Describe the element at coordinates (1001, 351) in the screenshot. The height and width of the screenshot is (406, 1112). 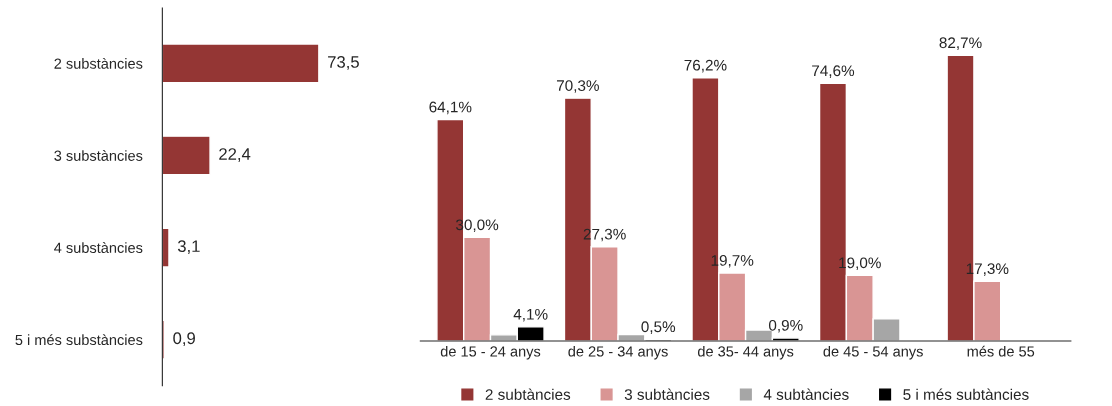
I see `x-tick-label: més de 55` at that location.